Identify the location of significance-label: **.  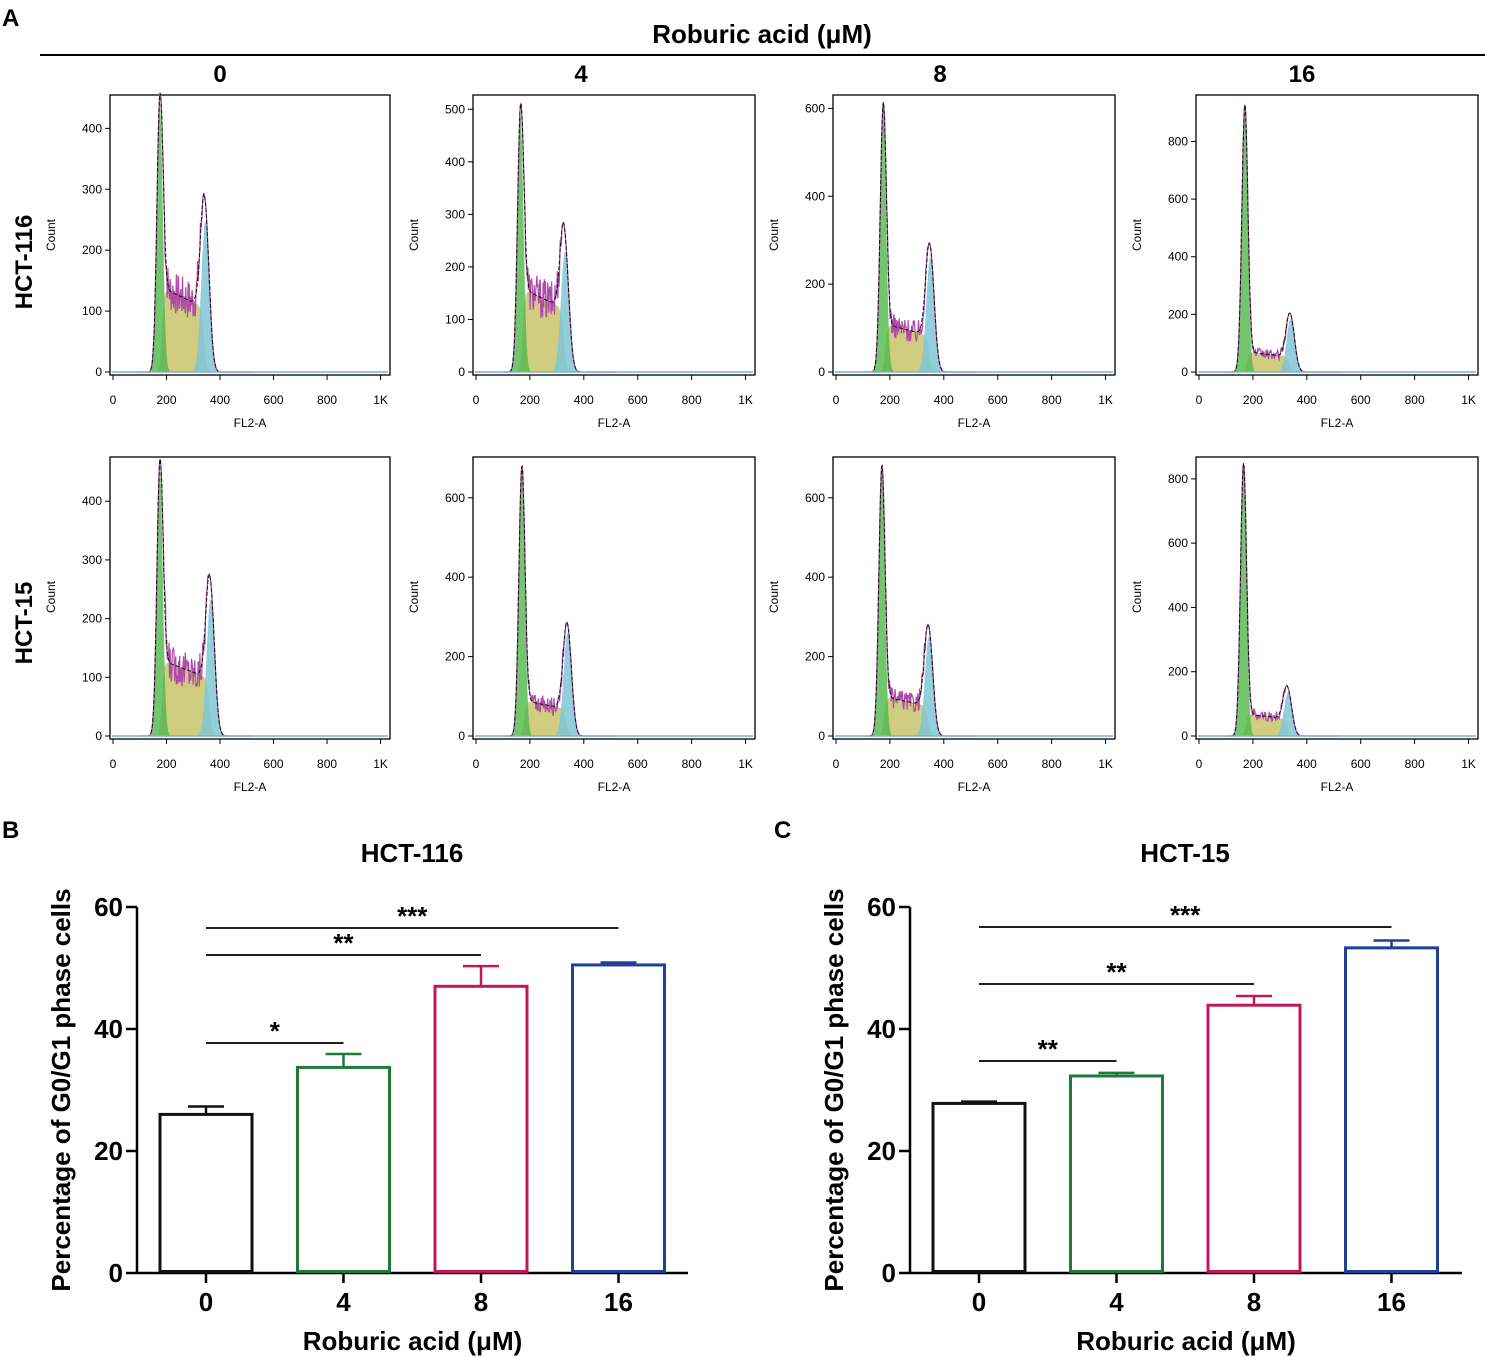
(1048, 1049).